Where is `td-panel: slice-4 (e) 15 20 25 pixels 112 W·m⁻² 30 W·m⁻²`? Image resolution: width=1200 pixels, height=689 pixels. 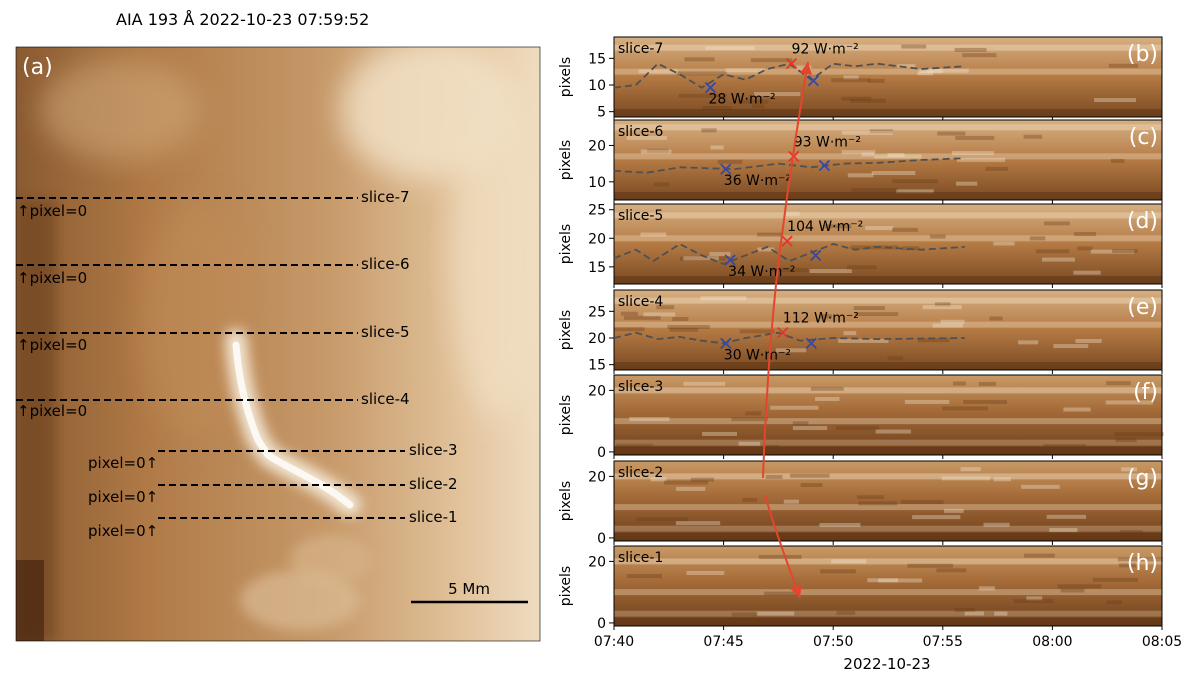 td-panel: slice-4 (e) 15 20 25 pixels 112 W·m⁻² 30 W·m⁻² is located at coordinates (860, 331).